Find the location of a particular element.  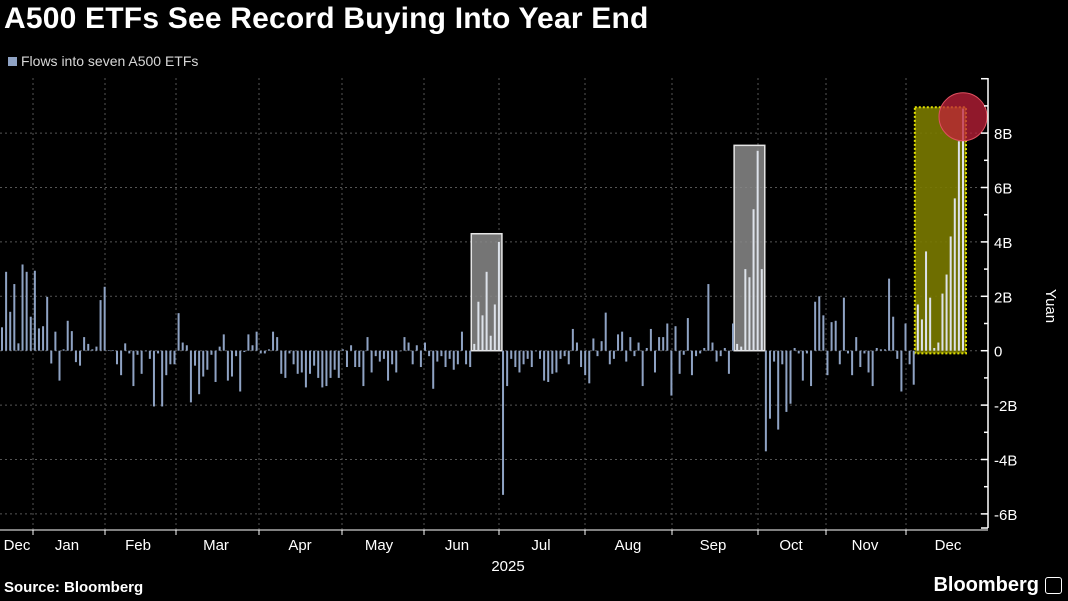

x-tick-label: Sep is located at coordinates (713, 545).